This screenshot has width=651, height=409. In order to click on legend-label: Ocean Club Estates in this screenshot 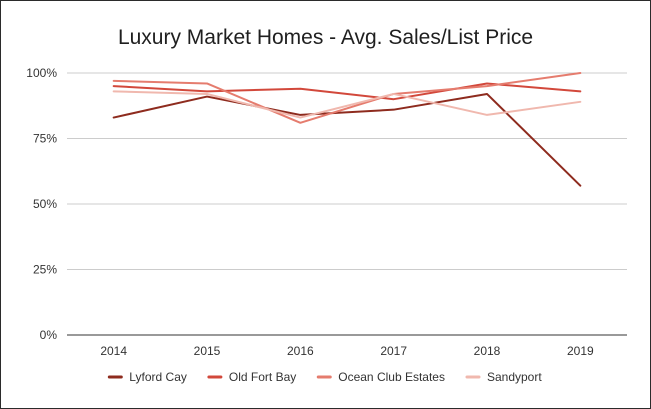, I will do `click(391, 377)`.